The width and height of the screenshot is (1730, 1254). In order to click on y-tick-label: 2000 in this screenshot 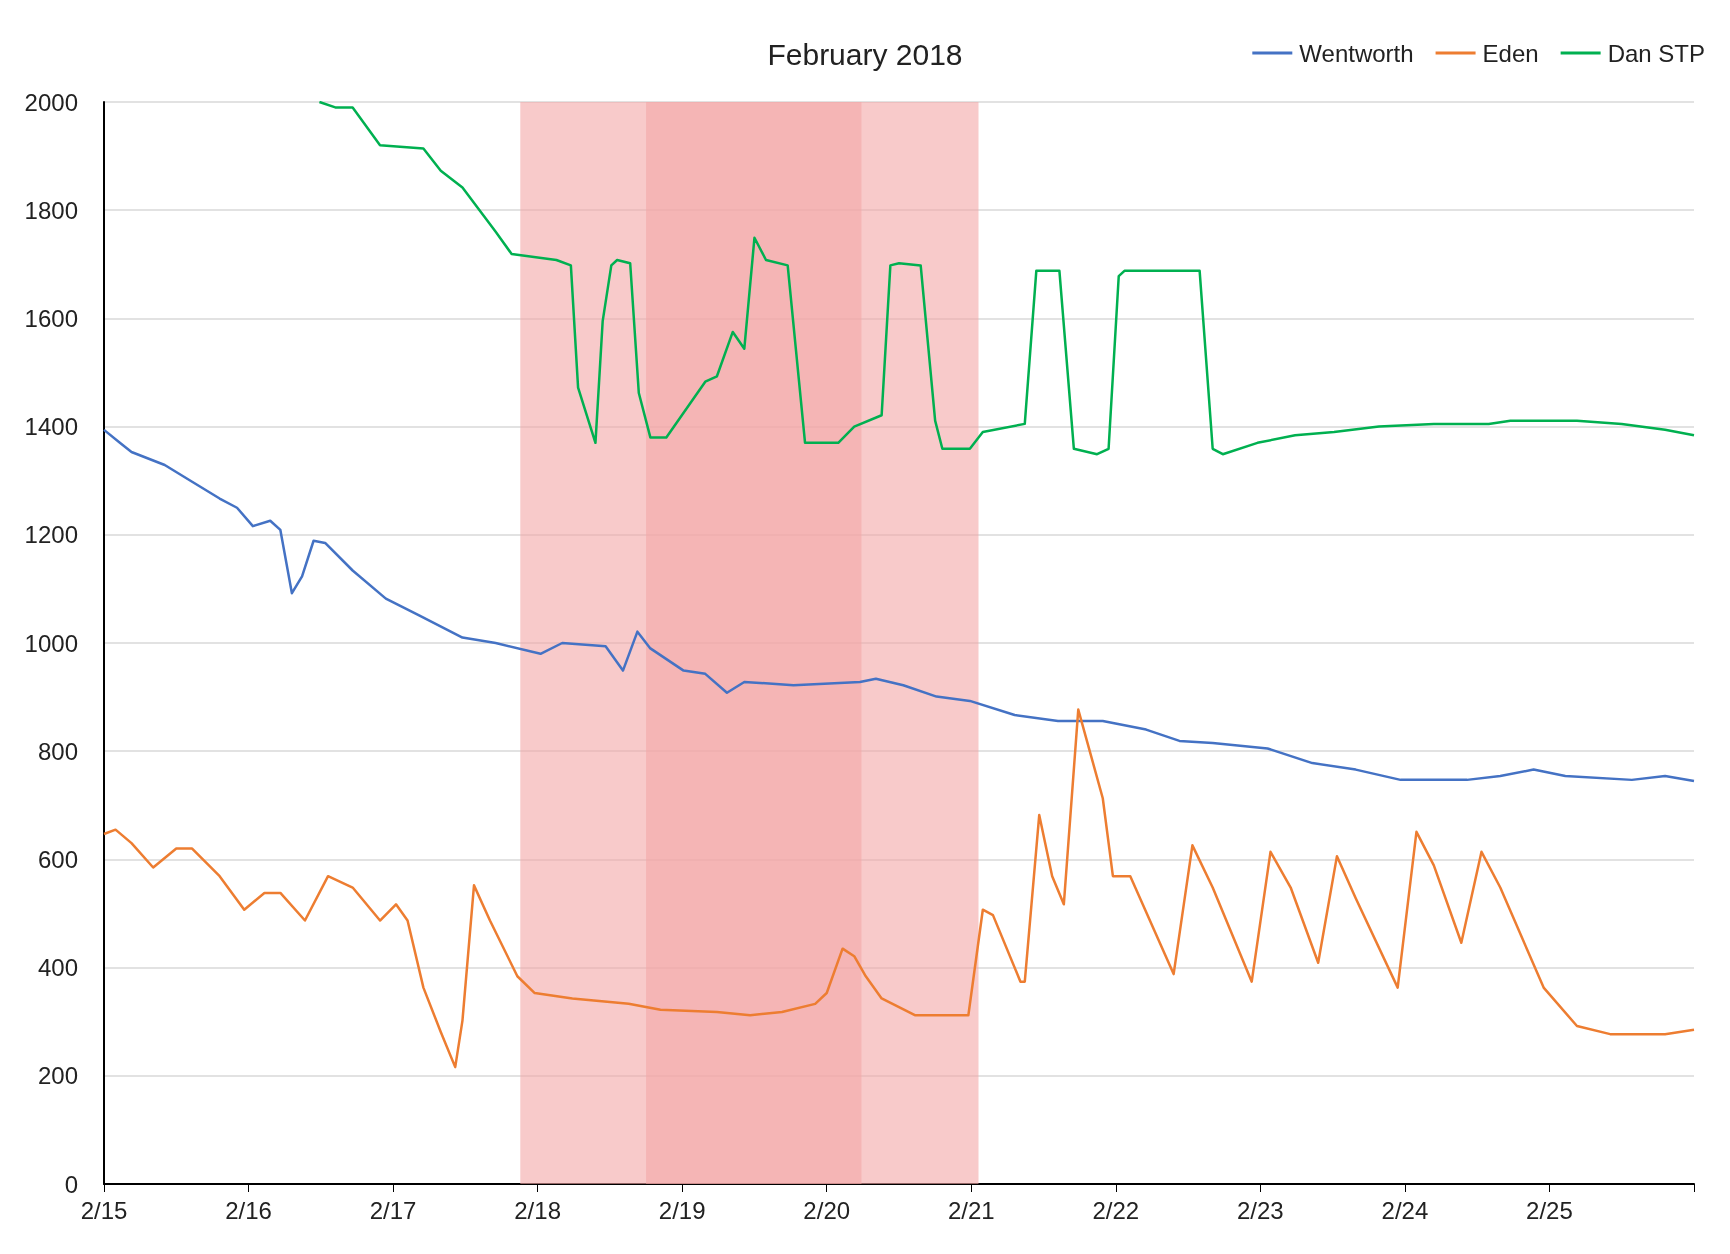, I will do `click(51, 102)`.